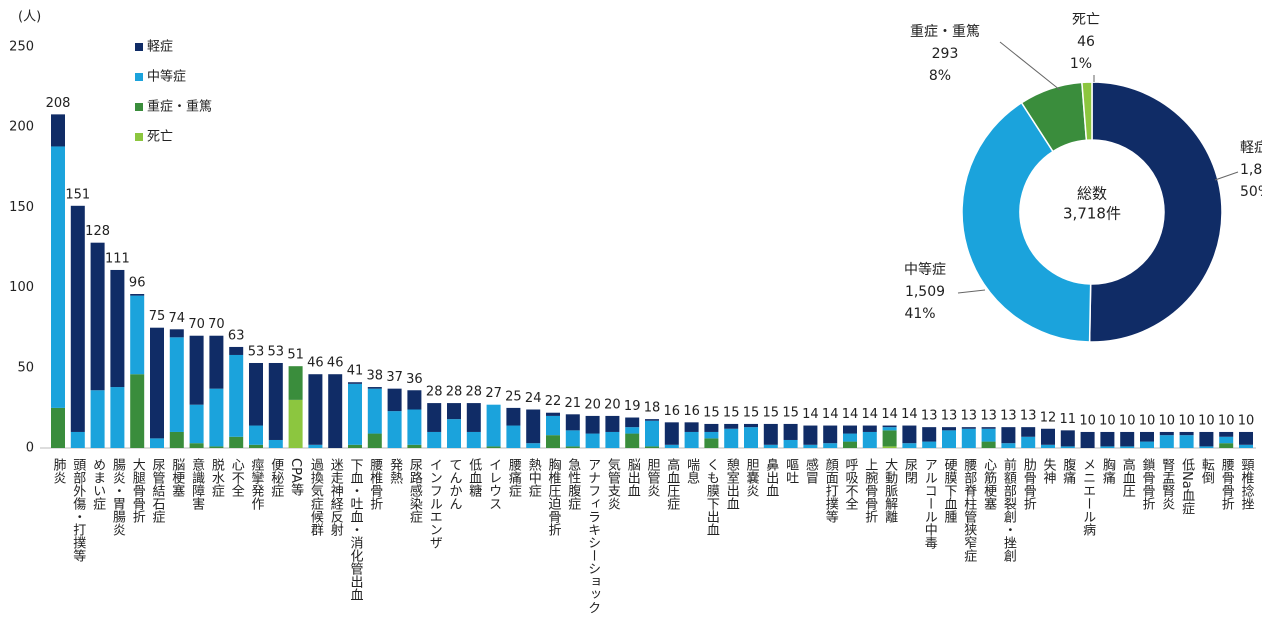 Image resolution: width=1262 pixels, height=635 pixels. Describe the element at coordinates (1187, 486) in the screenshot. I see `x-tick-label: 低Na血症` at that location.